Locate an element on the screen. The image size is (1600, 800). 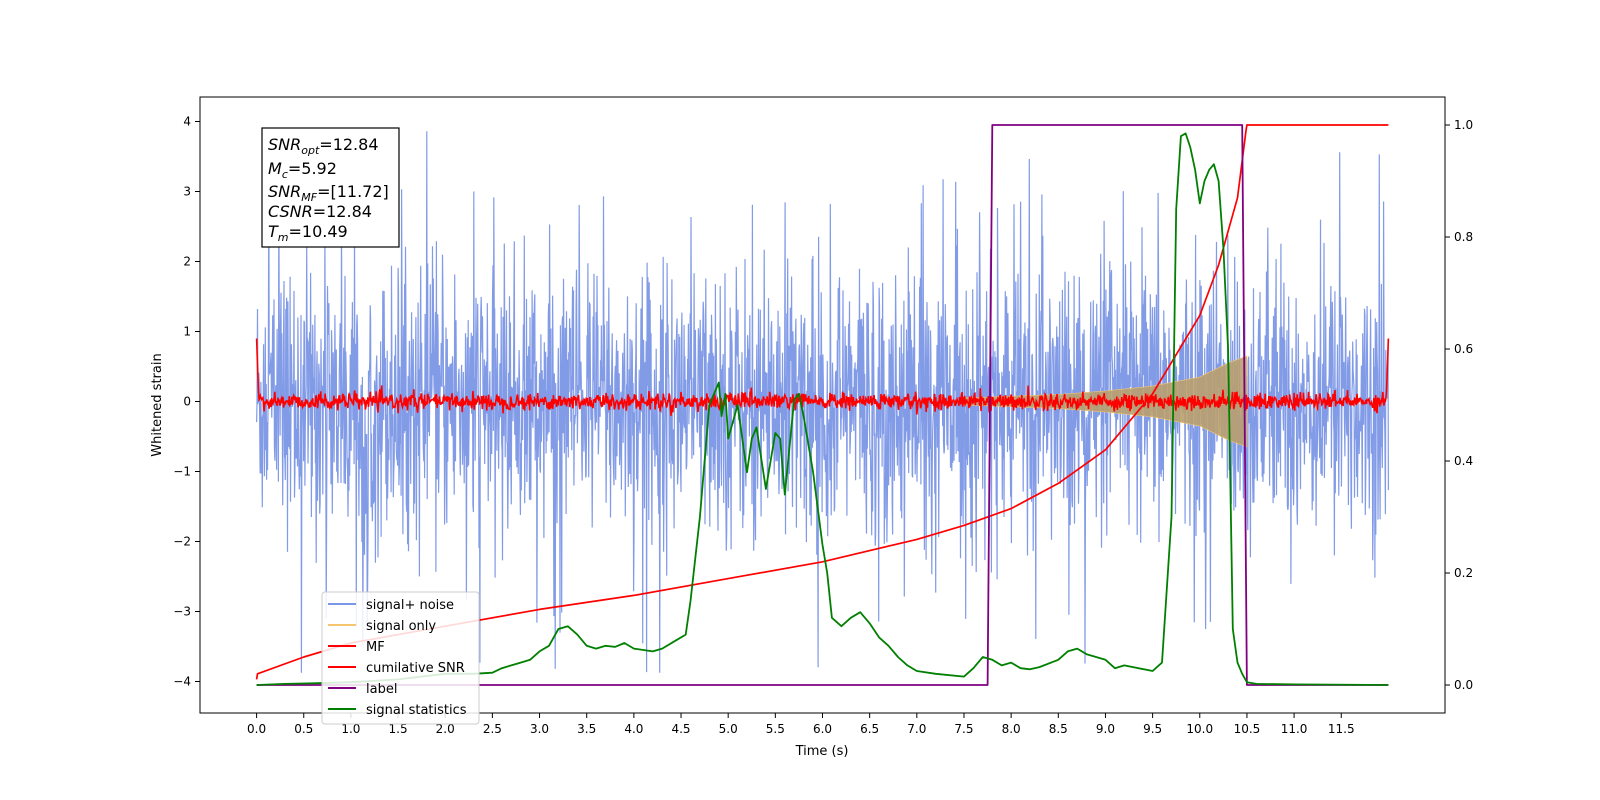
x-tick-label: 6.5 is located at coordinates (869, 729).